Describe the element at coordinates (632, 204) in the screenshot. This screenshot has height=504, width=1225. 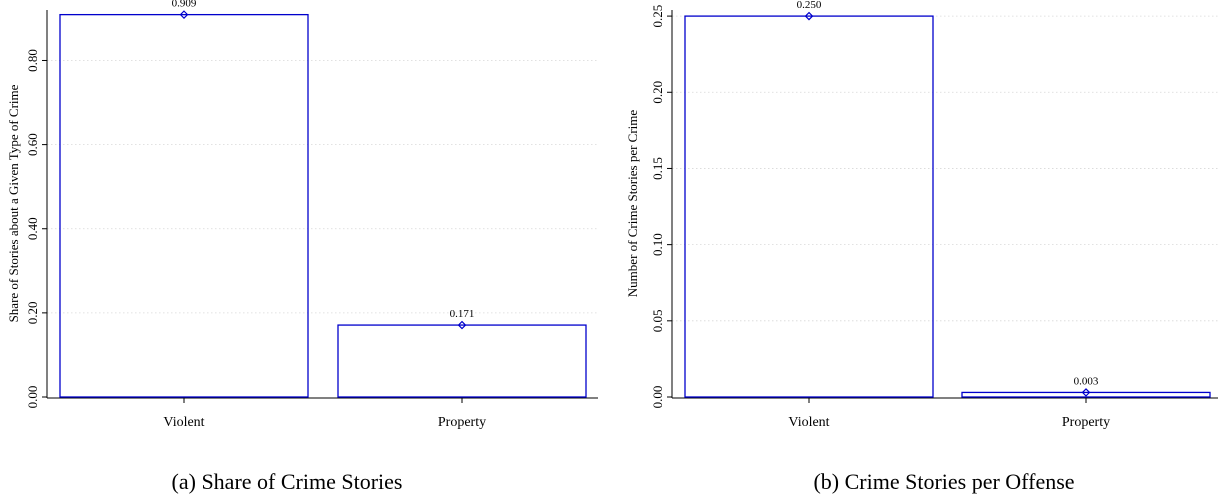
I see `y-axis-label: Number of Crime Stories per Crime` at that location.